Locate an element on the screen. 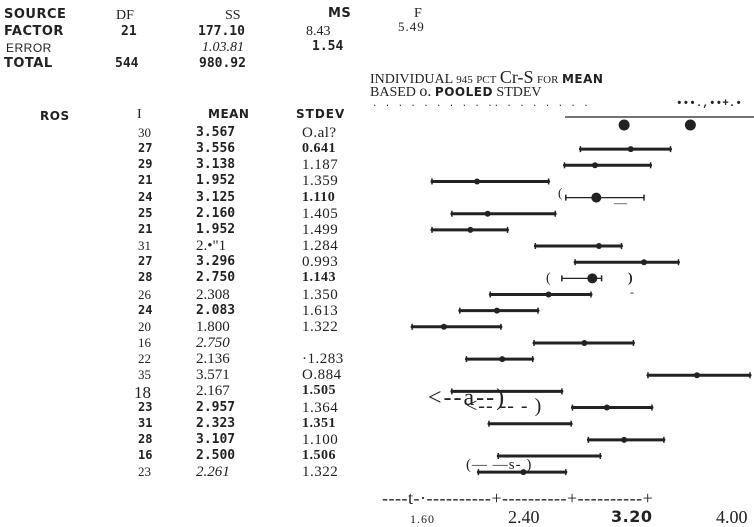  row-n: 18 is located at coordinates (142, 393).